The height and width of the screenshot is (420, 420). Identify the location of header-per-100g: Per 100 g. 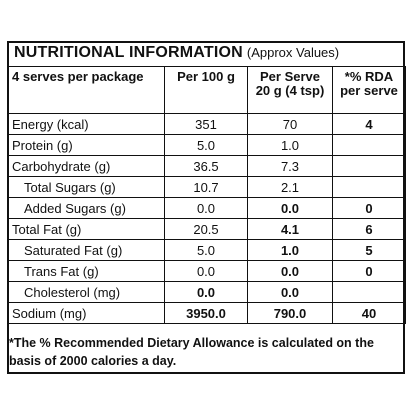
(206, 90).